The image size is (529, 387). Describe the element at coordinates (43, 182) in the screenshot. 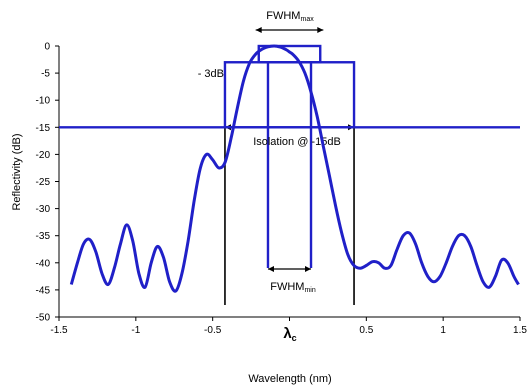

I see `y-tick-label: -25` at that location.